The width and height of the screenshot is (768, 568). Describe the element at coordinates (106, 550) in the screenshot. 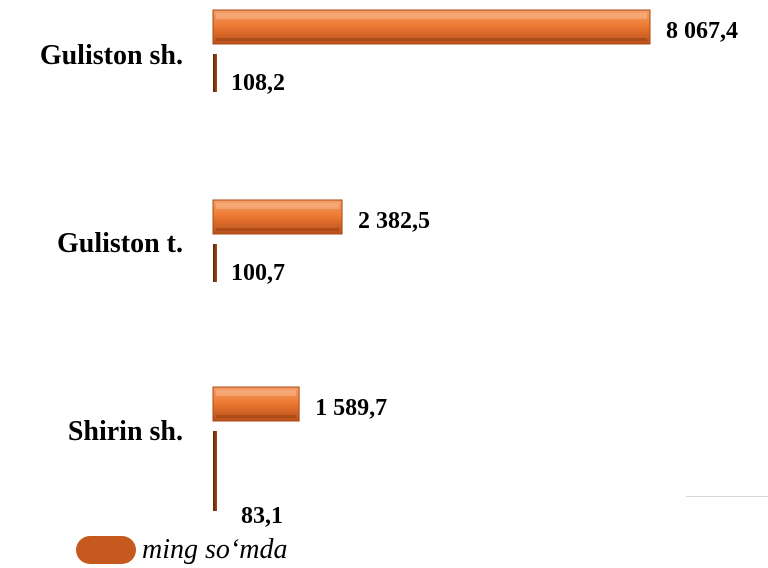

I see `legend-swatch` at that location.